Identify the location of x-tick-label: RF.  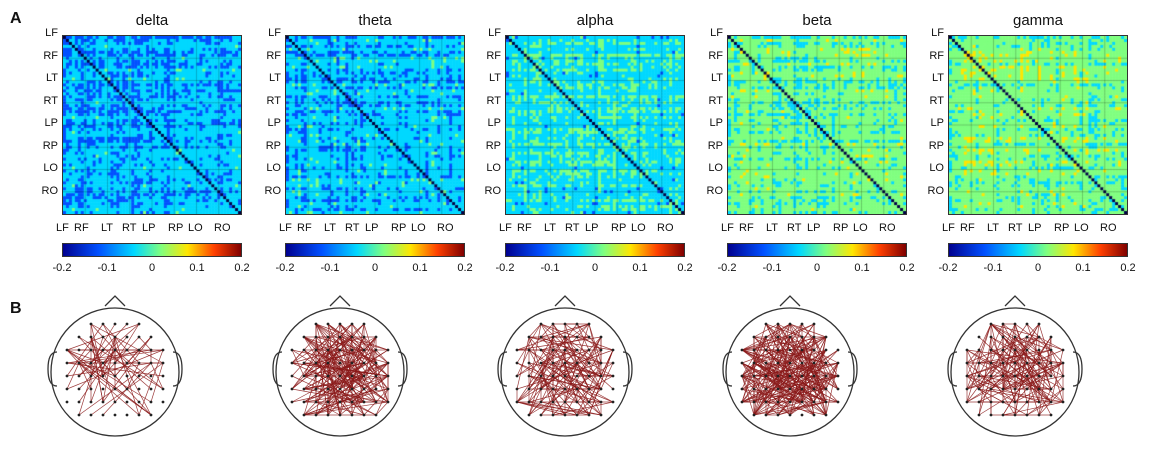
(524, 228).